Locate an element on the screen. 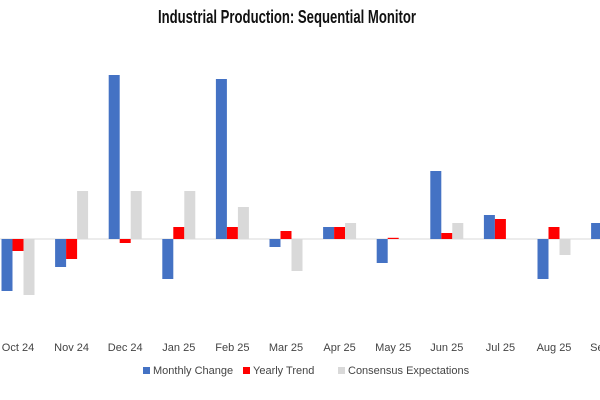  x-tick-label: Aug 25 is located at coordinates (554, 348).